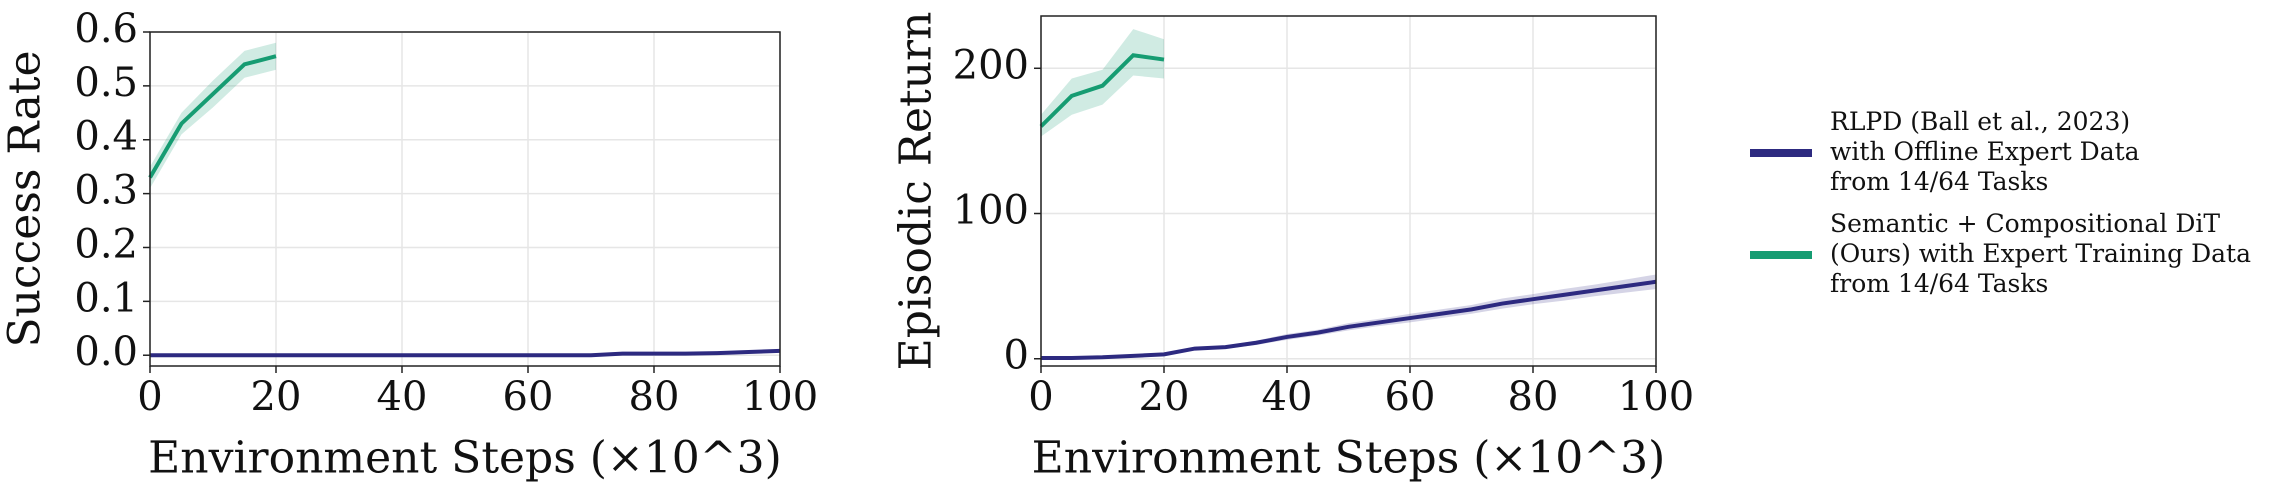  Describe the element at coordinates (106, 137) in the screenshot. I see `y-tick-label: 0.4` at that location.